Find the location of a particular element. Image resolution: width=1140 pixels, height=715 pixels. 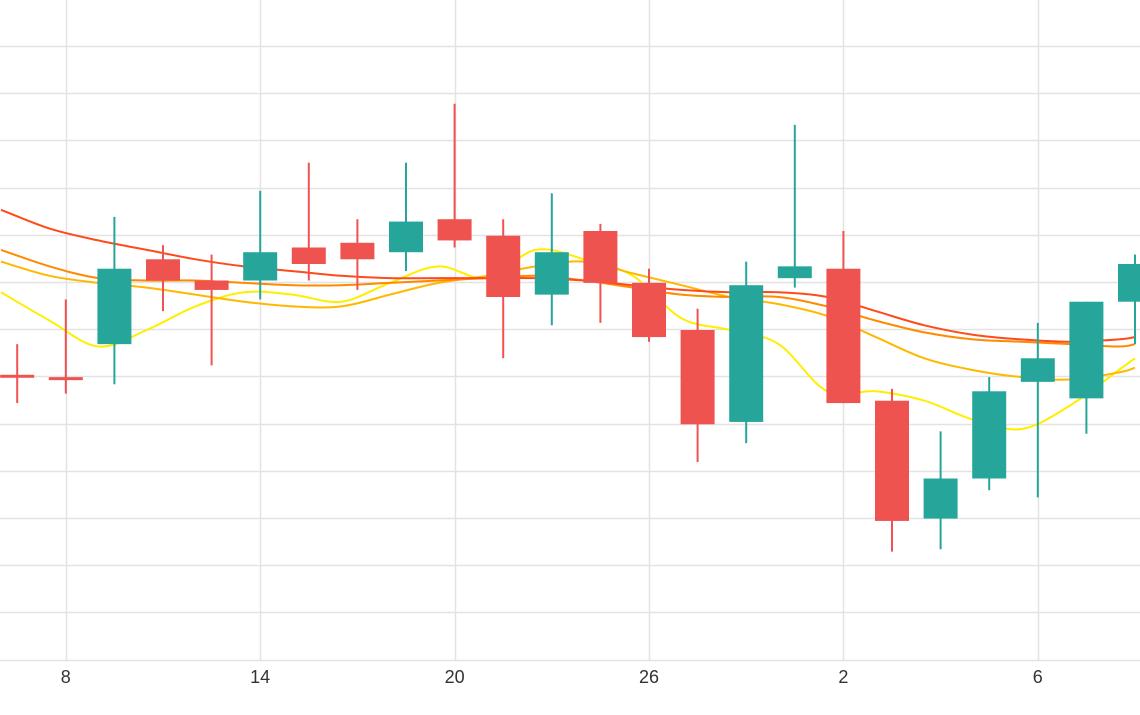

x-tick-label: 14 is located at coordinates (260, 677).